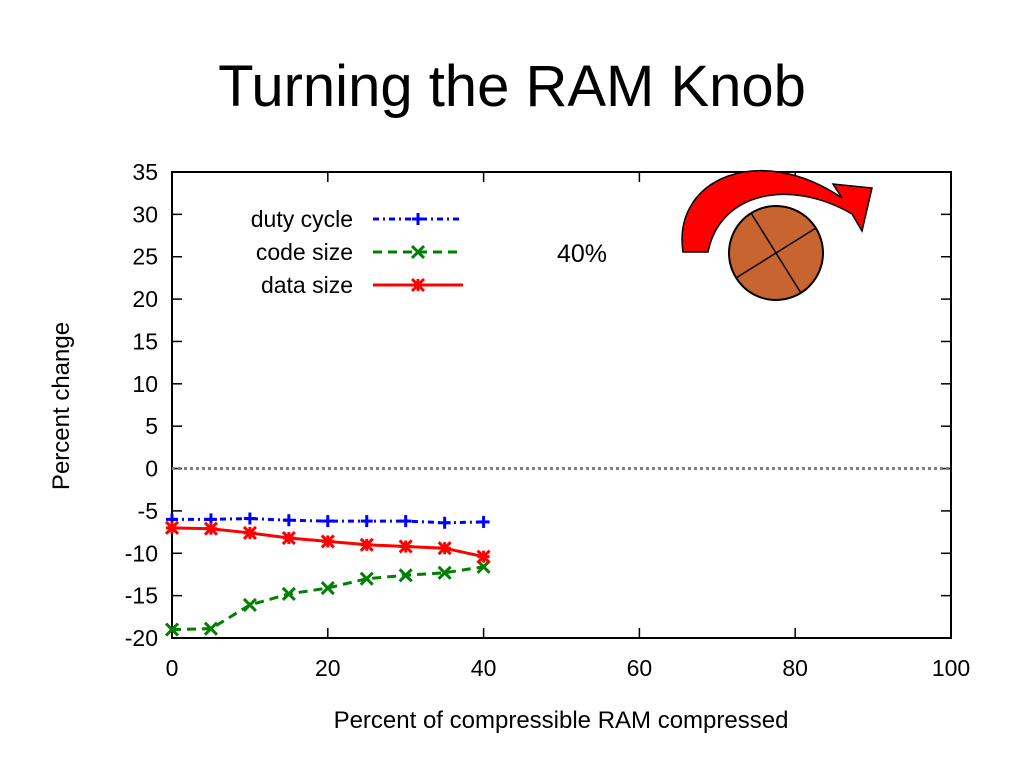 The width and height of the screenshot is (1024, 768). I want to click on y-tick-label: -10, so click(141, 553).